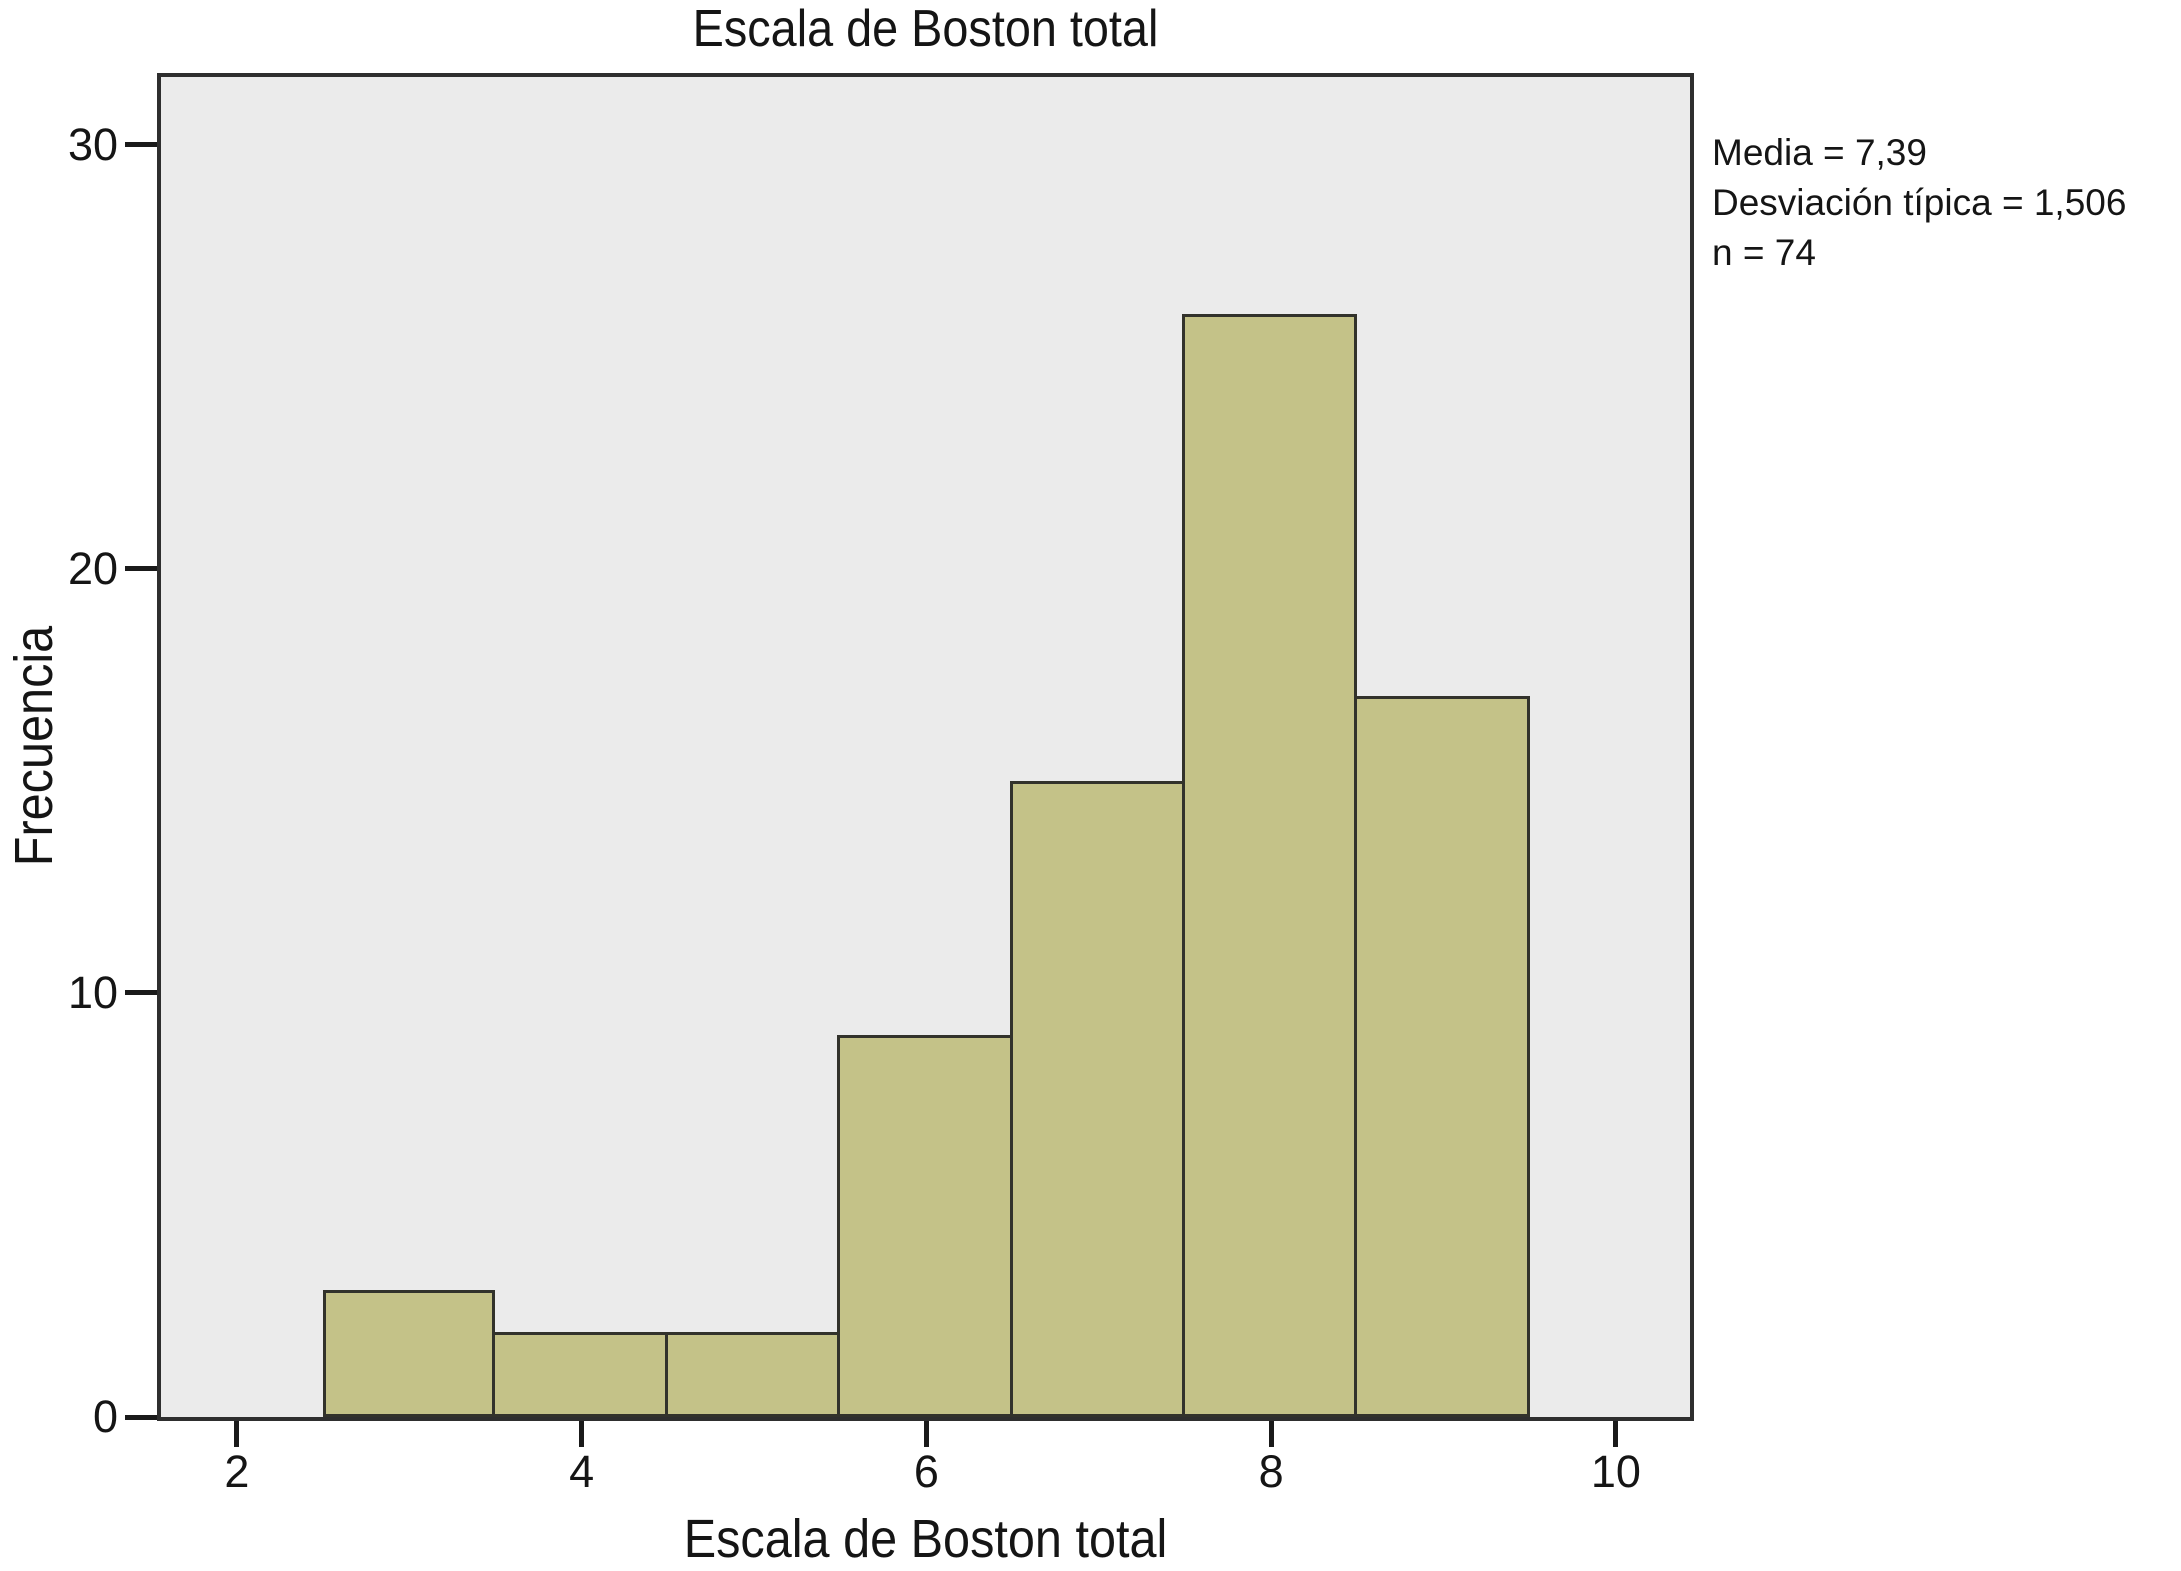  Describe the element at coordinates (582, 1471) in the screenshot. I see `x-tick-label: 4` at that location.